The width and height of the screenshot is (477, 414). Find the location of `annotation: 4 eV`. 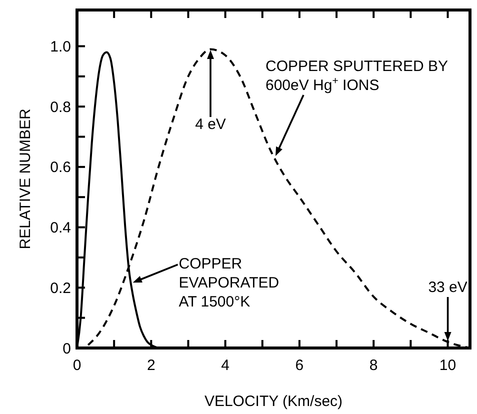

annotation: 4 eV is located at coordinates (210, 124).